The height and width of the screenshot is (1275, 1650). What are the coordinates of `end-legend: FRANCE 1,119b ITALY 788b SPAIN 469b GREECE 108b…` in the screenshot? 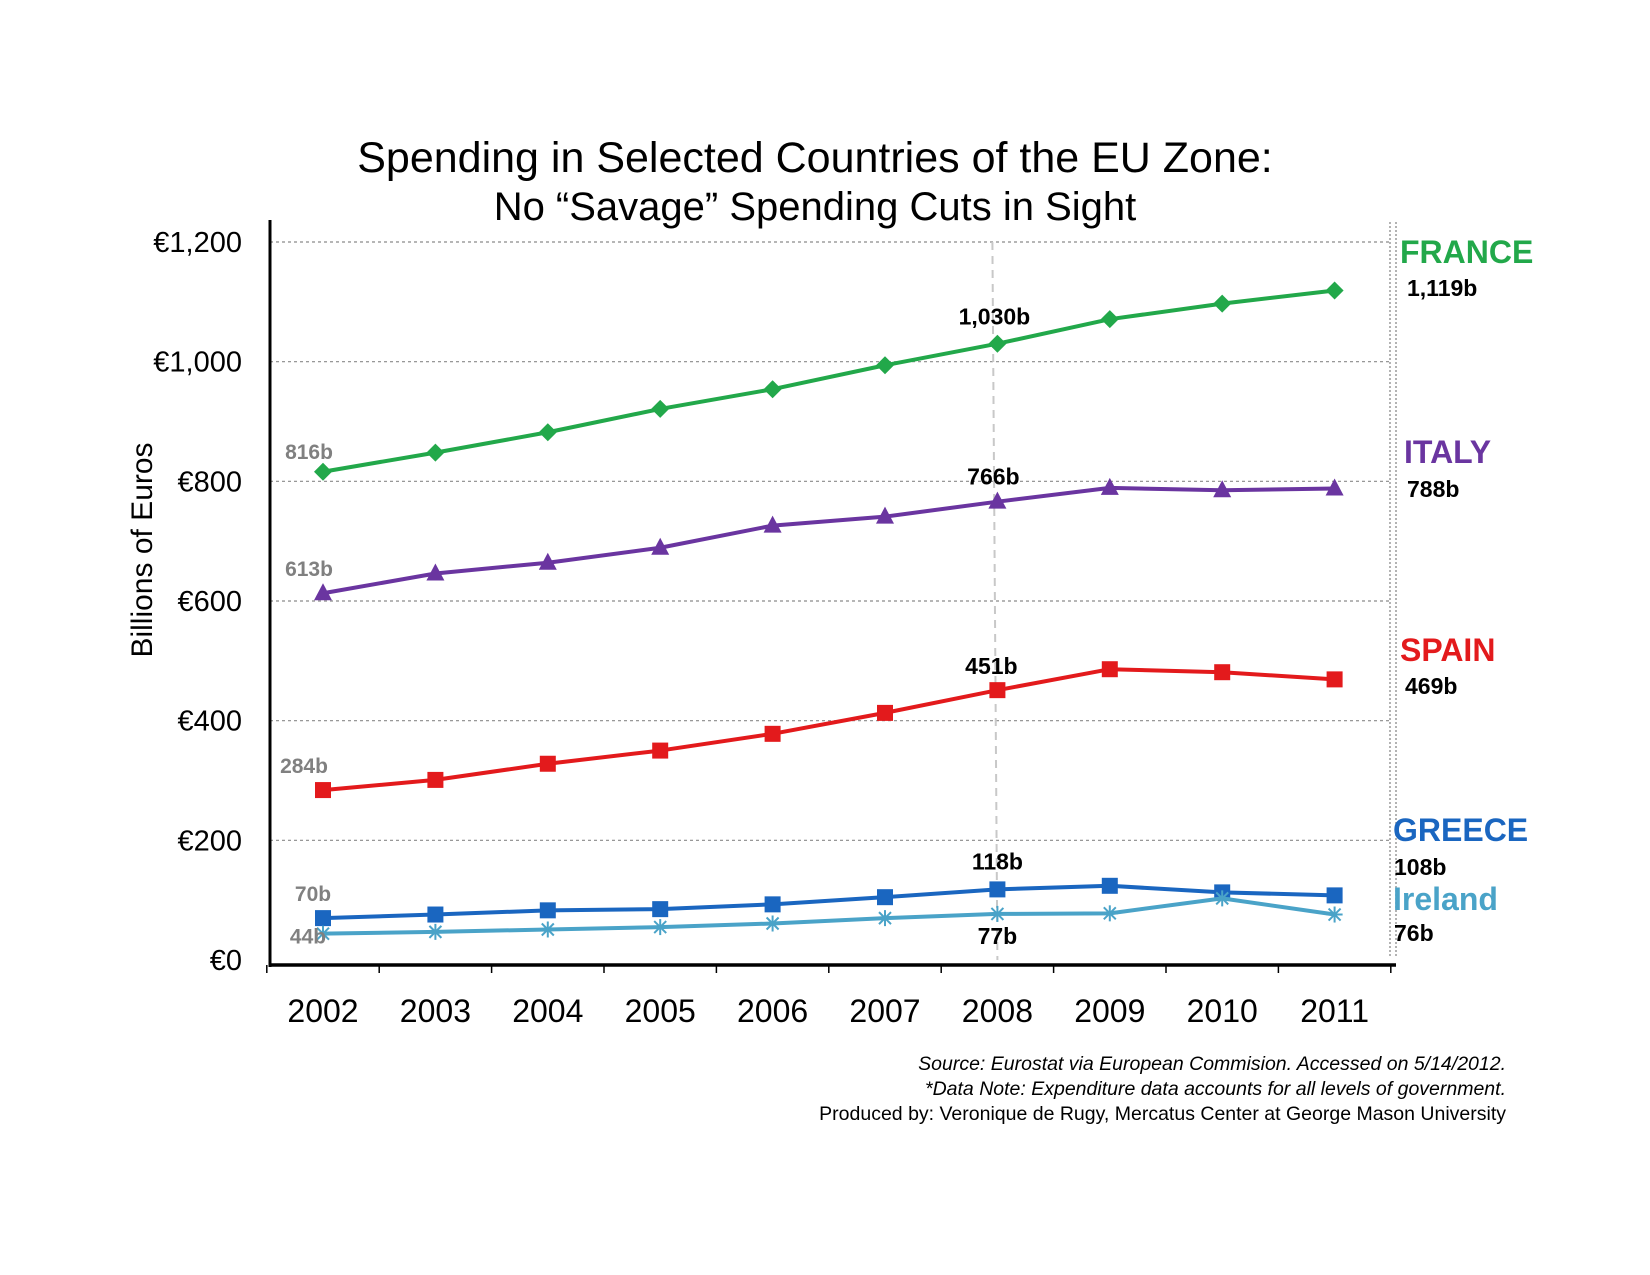 It's located at (1463, 590).